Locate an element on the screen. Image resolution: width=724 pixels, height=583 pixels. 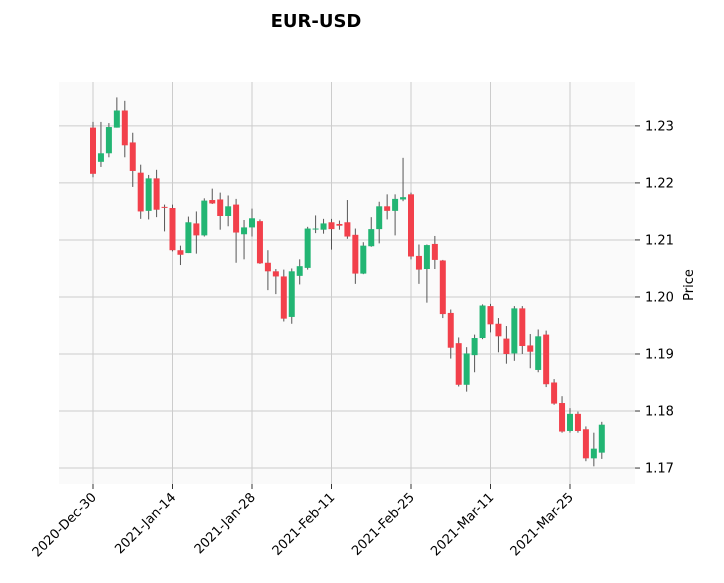
chart-title: EUR-USD is located at coordinates (316, 21).